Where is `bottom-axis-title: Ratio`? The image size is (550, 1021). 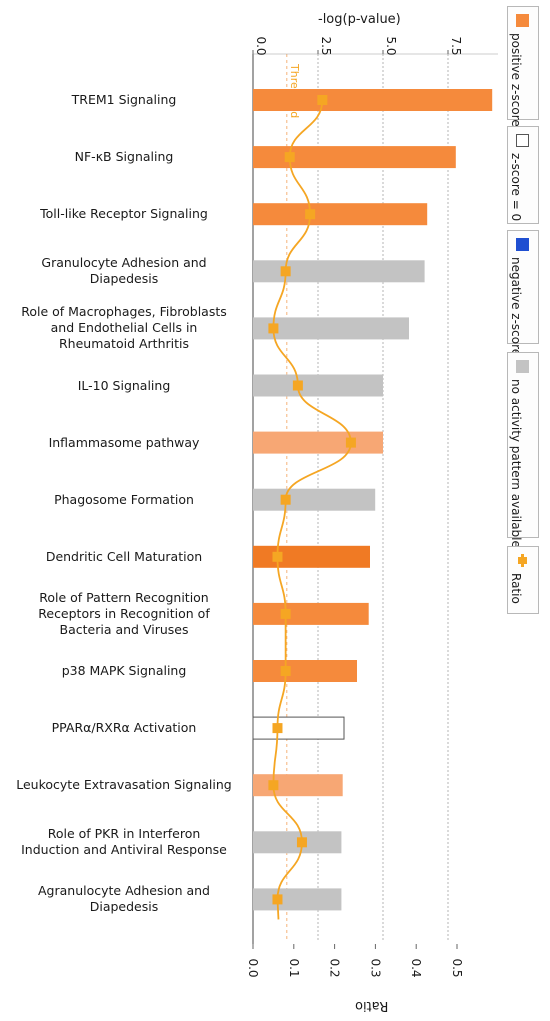 bottom-axis-title: Ratio is located at coordinates (372, 1005).